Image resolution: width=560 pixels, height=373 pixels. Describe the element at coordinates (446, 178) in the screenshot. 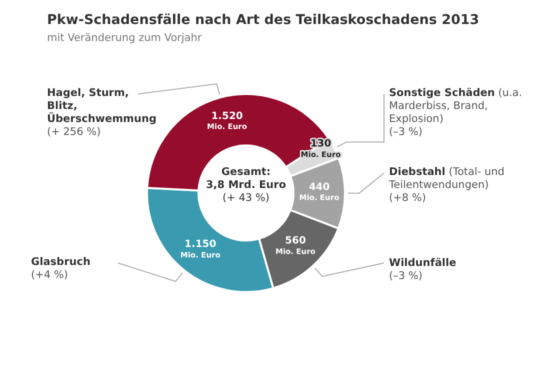

I see `slice-label: Diebstahl (Total- und Teilentwendungen)` at that location.